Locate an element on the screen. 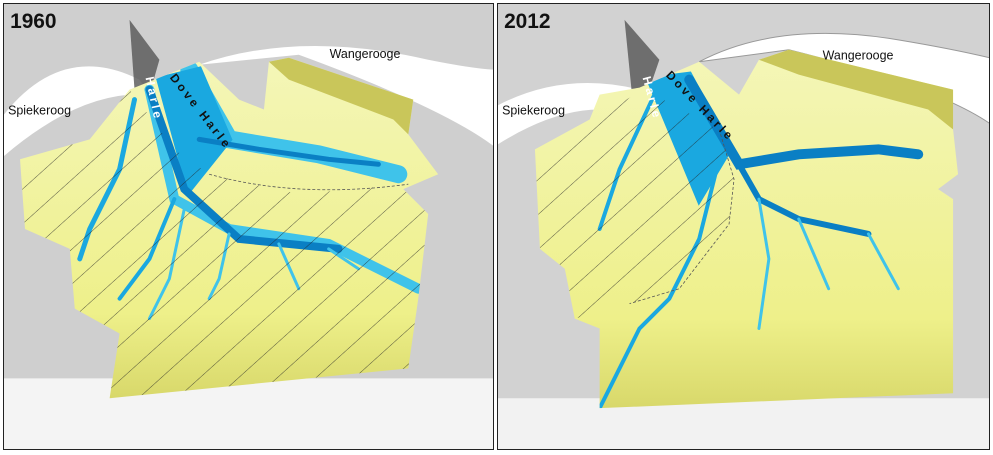 Image resolution: width=993 pixels, height=455 pixels. island-wangerooge is located at coordinates (346, 96).